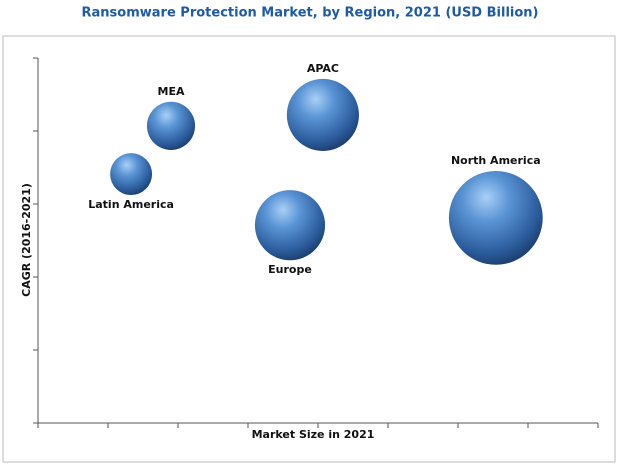 The width and height of the screenshot is (620, 466). I want to click on bubble-label: APAC, so click(323, 68).